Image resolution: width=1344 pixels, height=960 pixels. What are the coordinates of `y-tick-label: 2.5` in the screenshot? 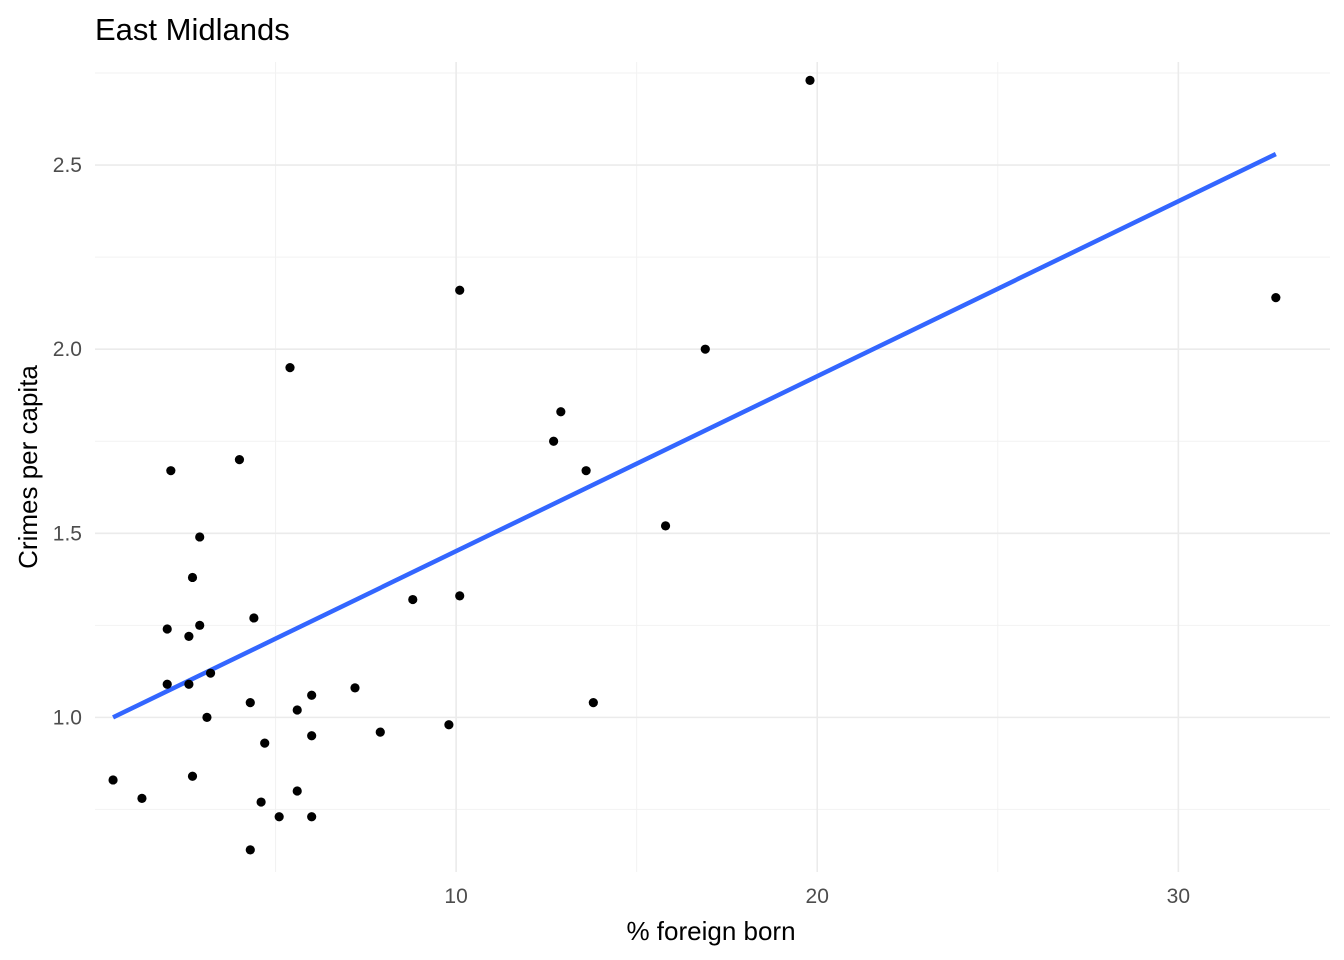 It's located at (67, 165).